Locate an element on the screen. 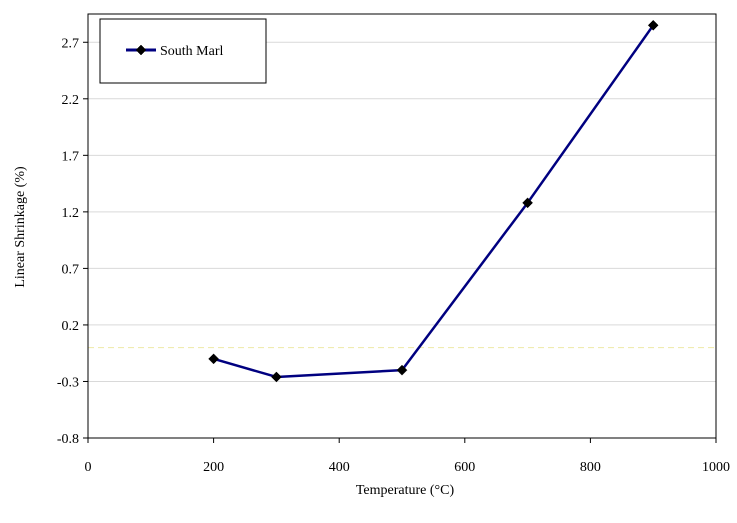 The height and width of the screenshot is (523, 737). y-tick-label: 0.2 is located at coordinates (71, 326).